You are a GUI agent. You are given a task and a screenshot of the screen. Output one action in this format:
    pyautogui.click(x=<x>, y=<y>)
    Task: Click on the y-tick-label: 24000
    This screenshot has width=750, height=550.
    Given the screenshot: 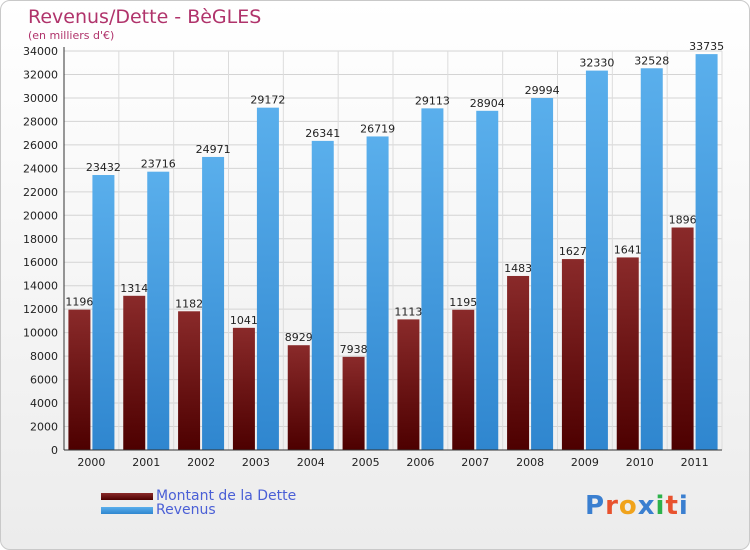 What is the action you would take?
    pyautogui.click(x=40, y=168)
    